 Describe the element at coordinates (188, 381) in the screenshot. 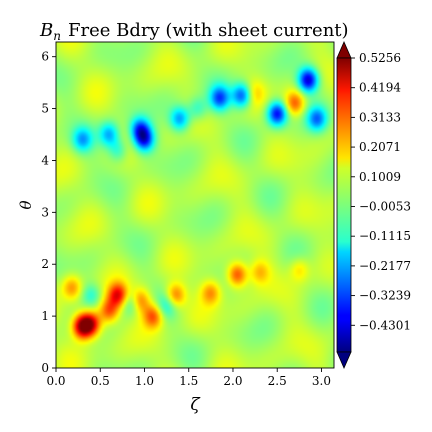

I see `x-tick-label: 1.5` at that location.